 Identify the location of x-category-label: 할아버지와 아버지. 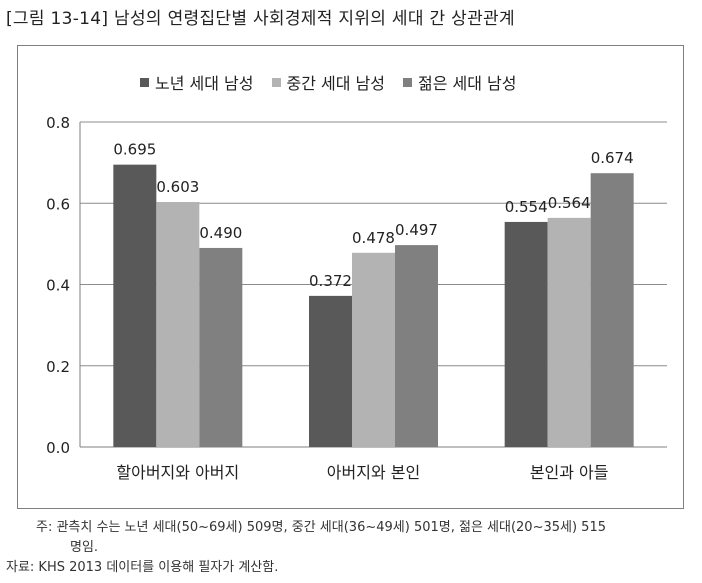
(177, 472).